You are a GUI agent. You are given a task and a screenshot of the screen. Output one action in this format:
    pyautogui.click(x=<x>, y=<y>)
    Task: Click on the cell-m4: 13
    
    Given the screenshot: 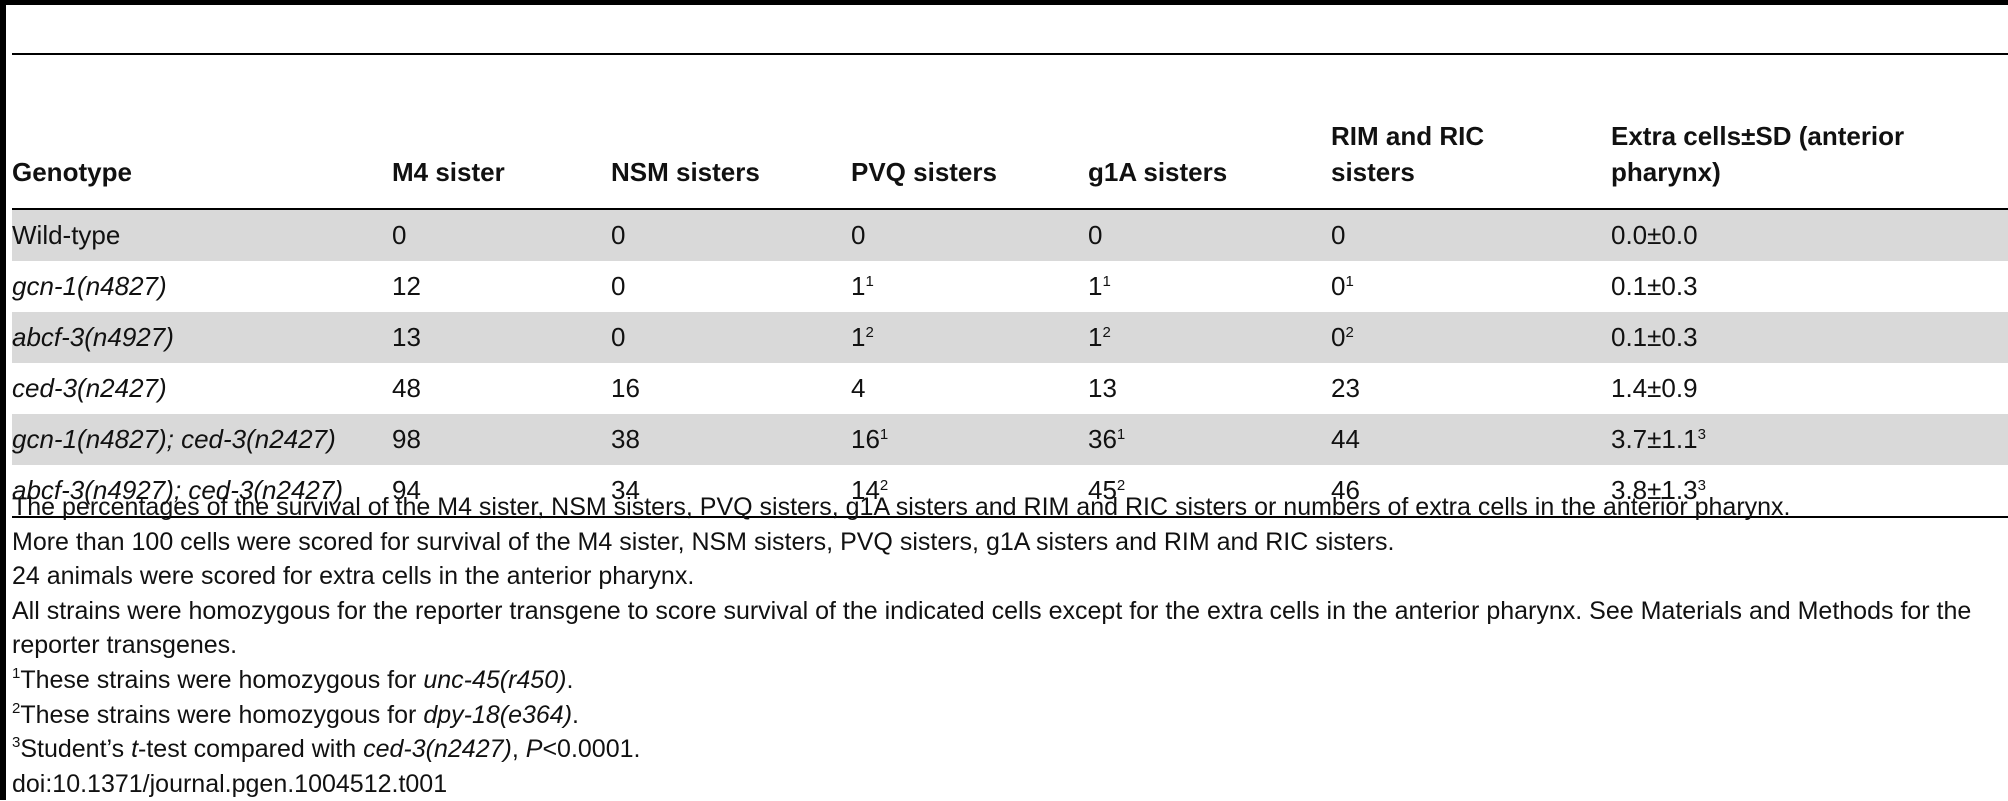 What is the action you would take?
    pyautogui.click(x=406, y=337)
    